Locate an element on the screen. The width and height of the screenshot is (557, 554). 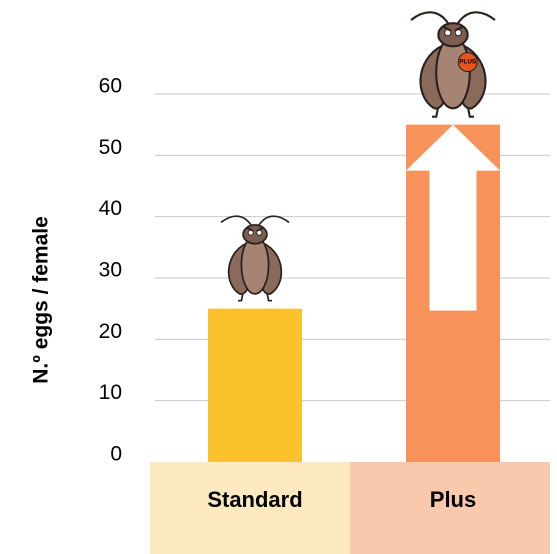
y-tick-label: 60 is located at coordinates (110, 86).